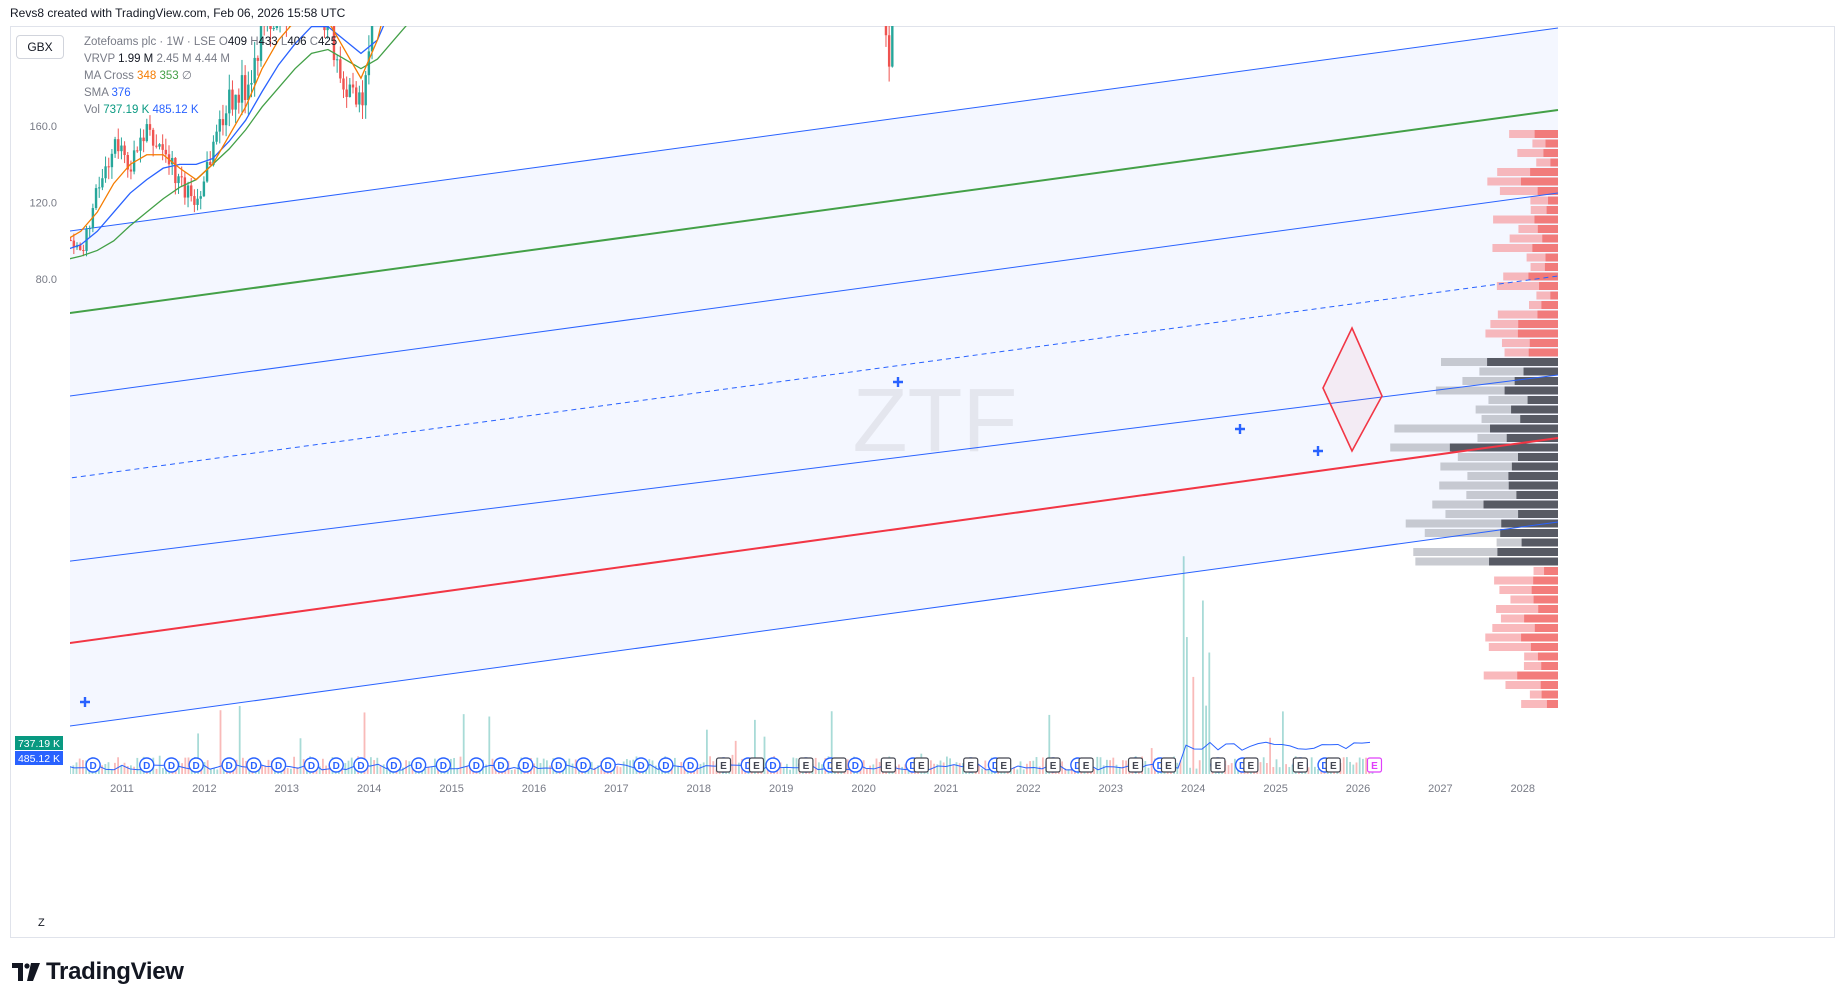 Image resolution: width=1835 pixels, height=996 pixels. What do you see at coordinates (40, 47) in the screenshot?
I see `currency-selector: GBX` at bounding box center [40, 47].